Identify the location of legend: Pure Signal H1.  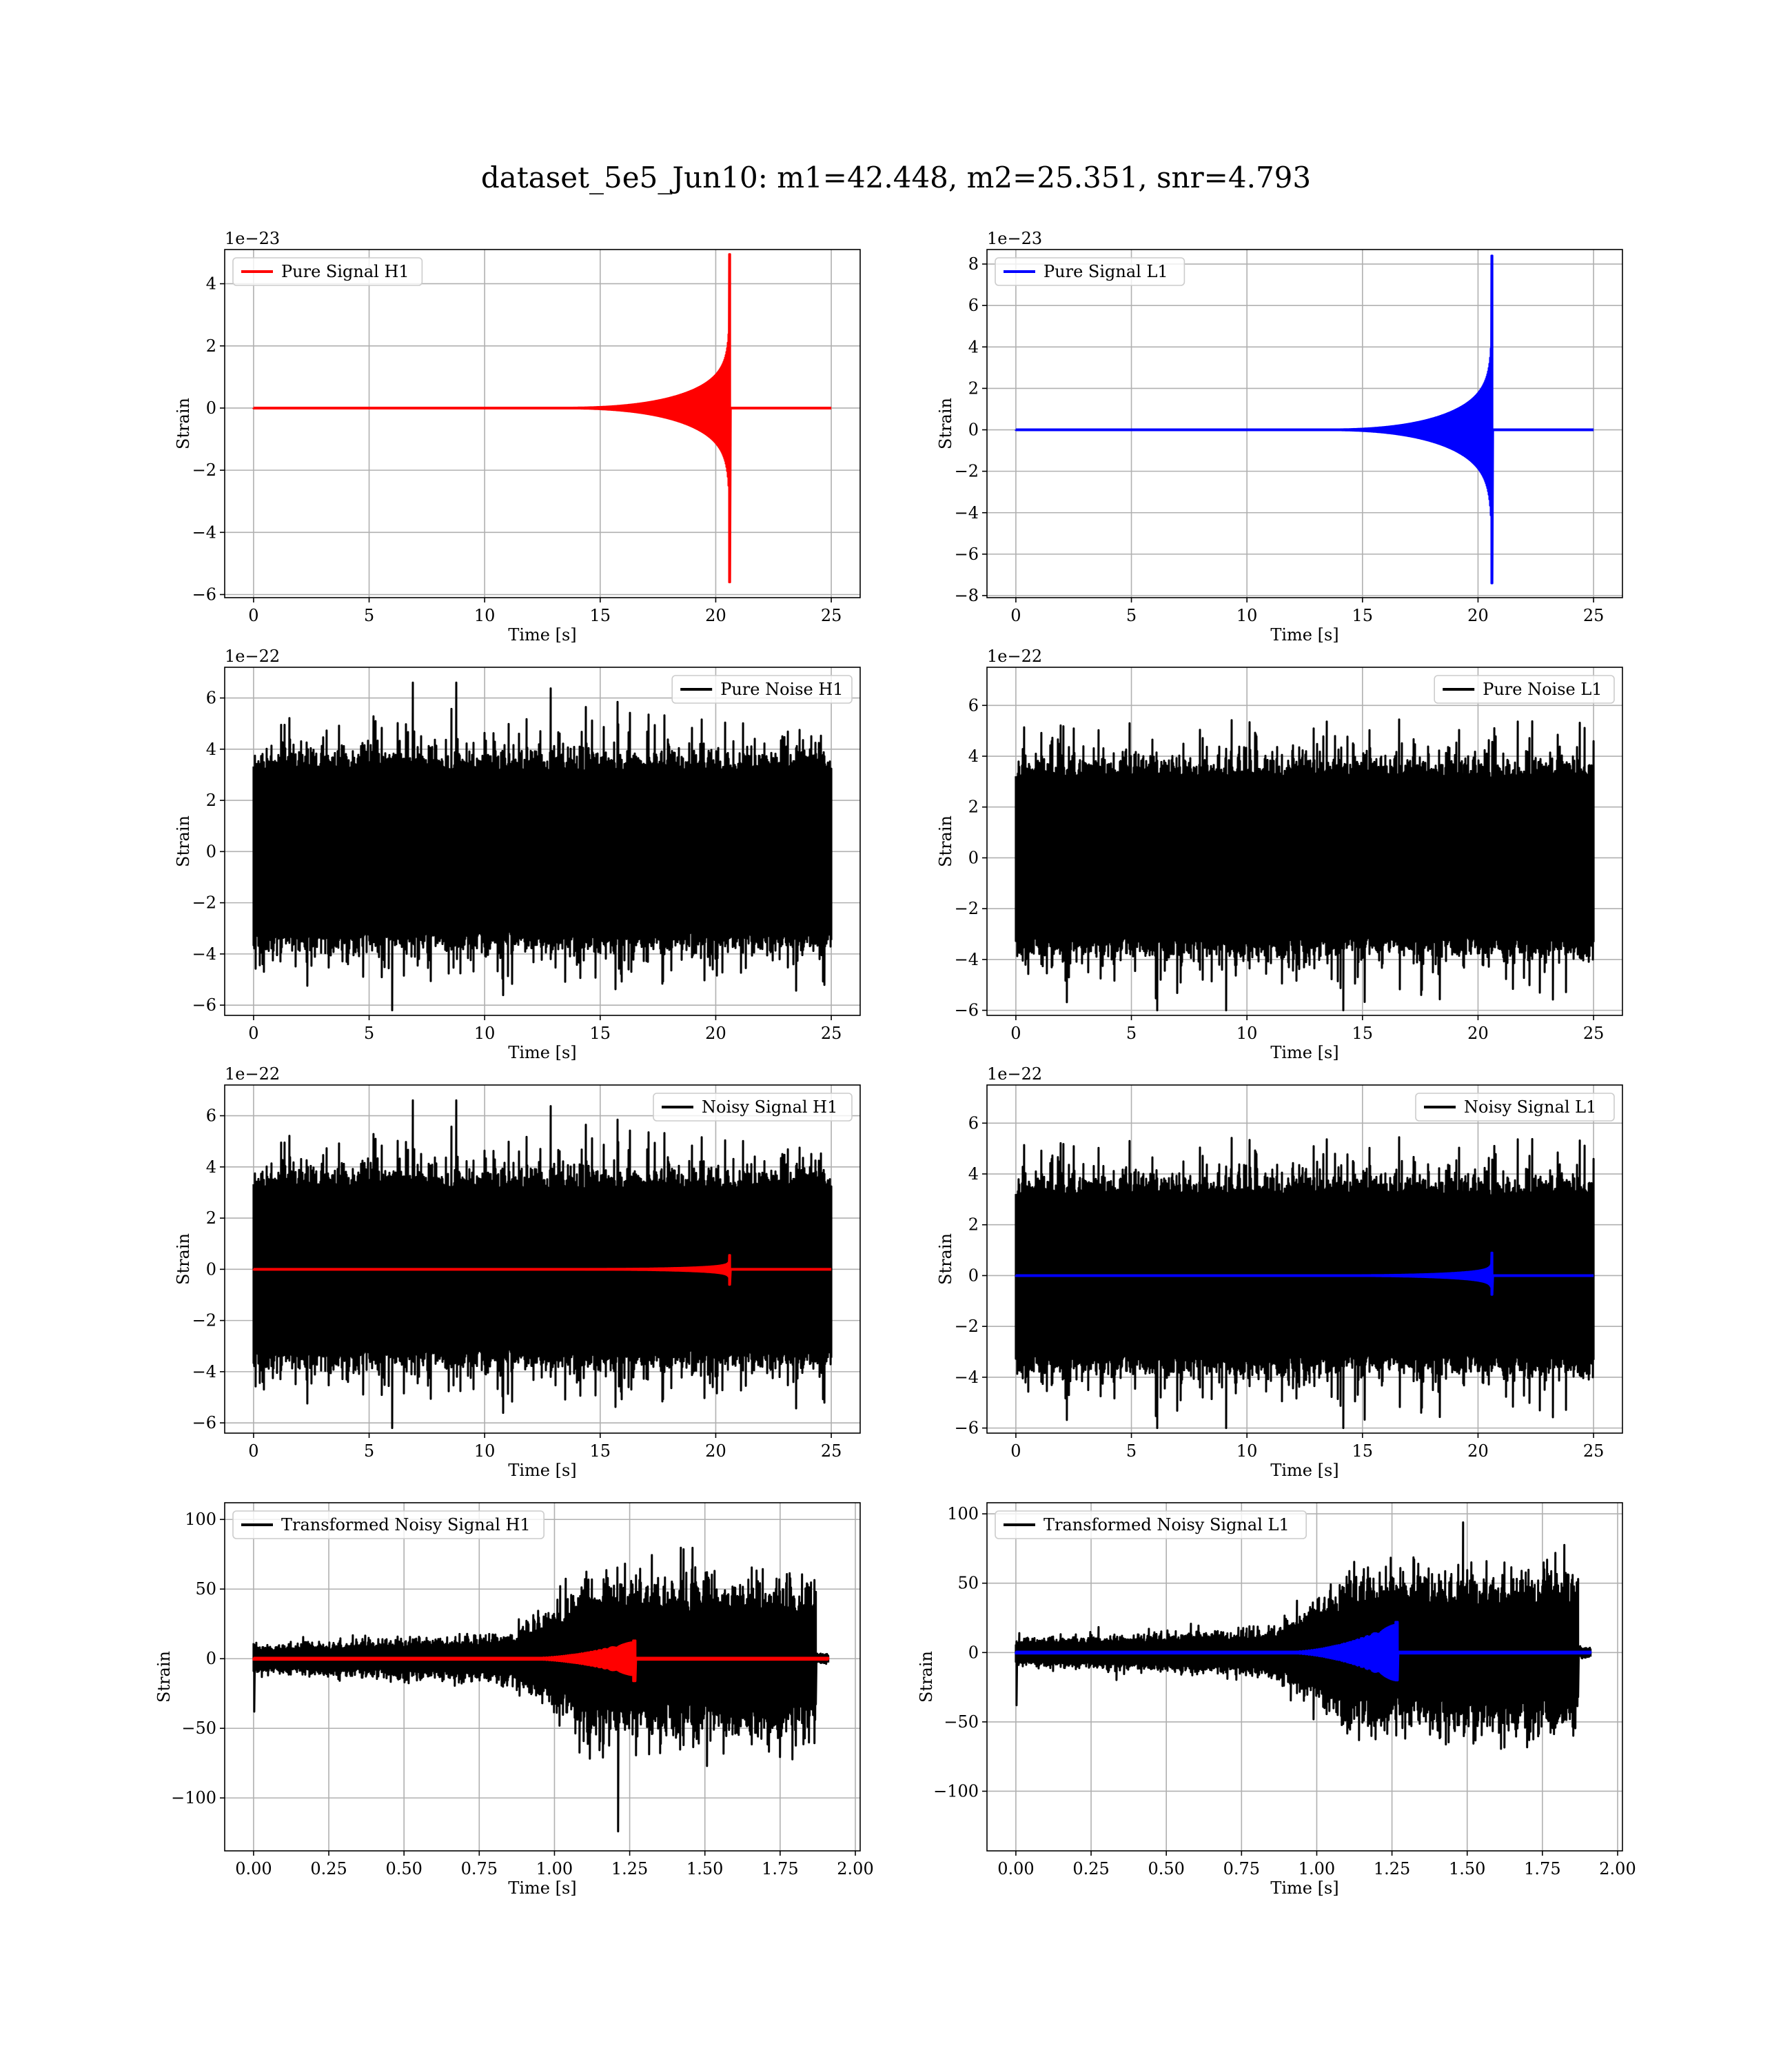
(327, 271).